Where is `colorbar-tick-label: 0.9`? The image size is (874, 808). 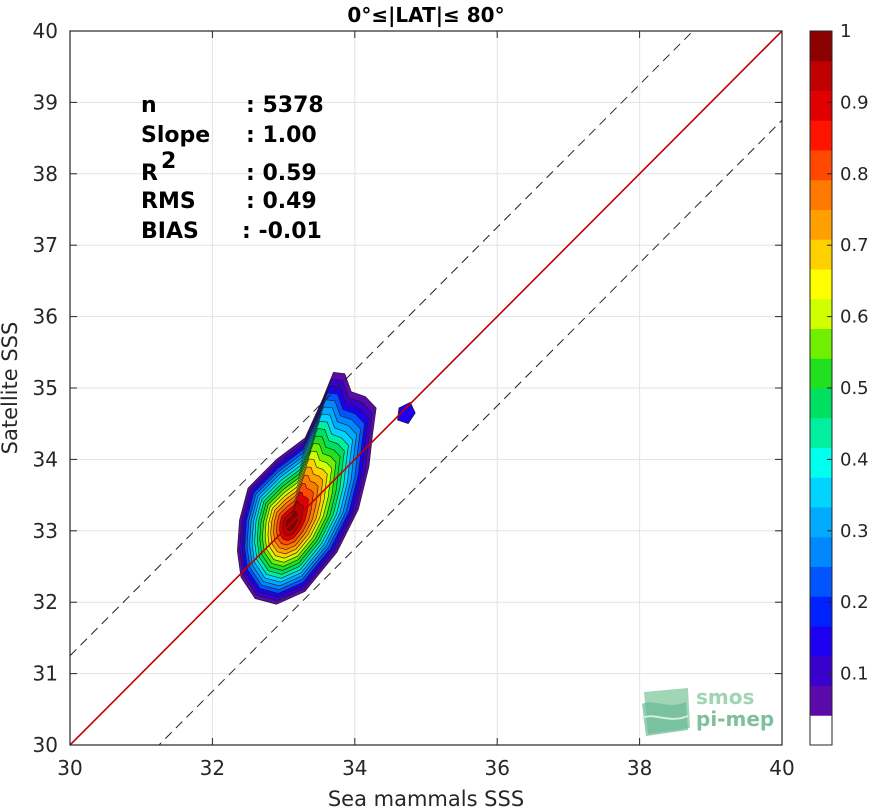
colorbar-tick-label: 0.9 is located at coordinates (854, 102).